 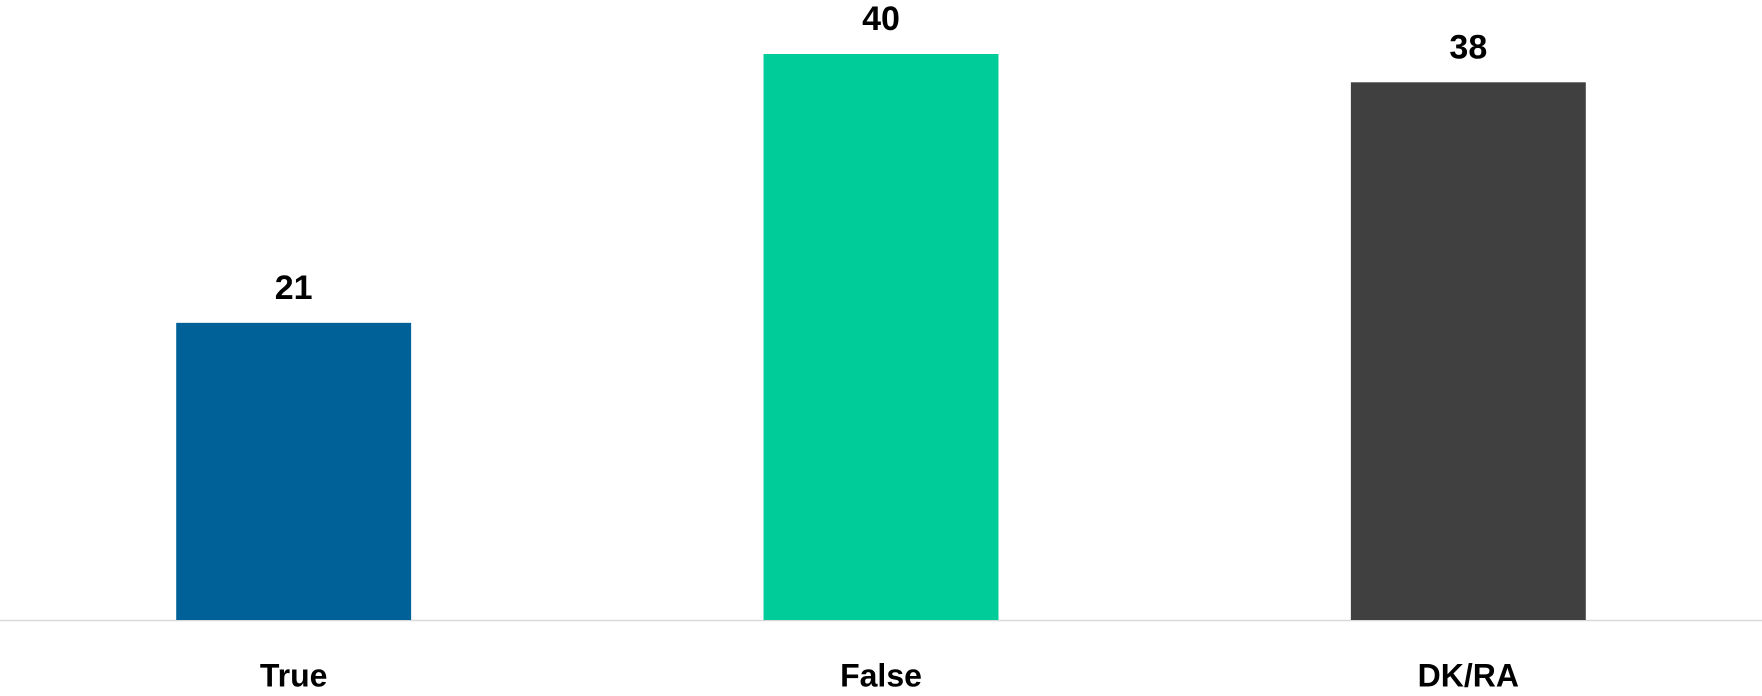 What do you see at coordinates (294, 675) in the screenshot?
I see `x-tick-label: True` at bounding box center [294, 675].